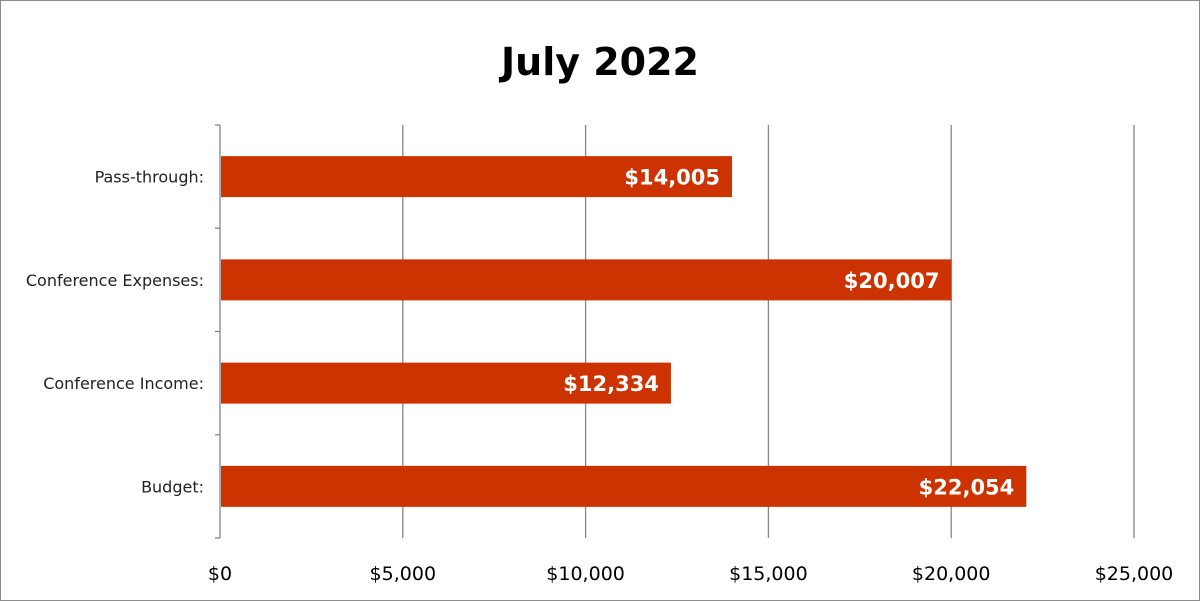 The width and height of the screenshot is (1200, 601). What do you see at coordinates (967, 487) in the screenshot?
I see `data-label: $22,054` at bounding box center [967, 487].